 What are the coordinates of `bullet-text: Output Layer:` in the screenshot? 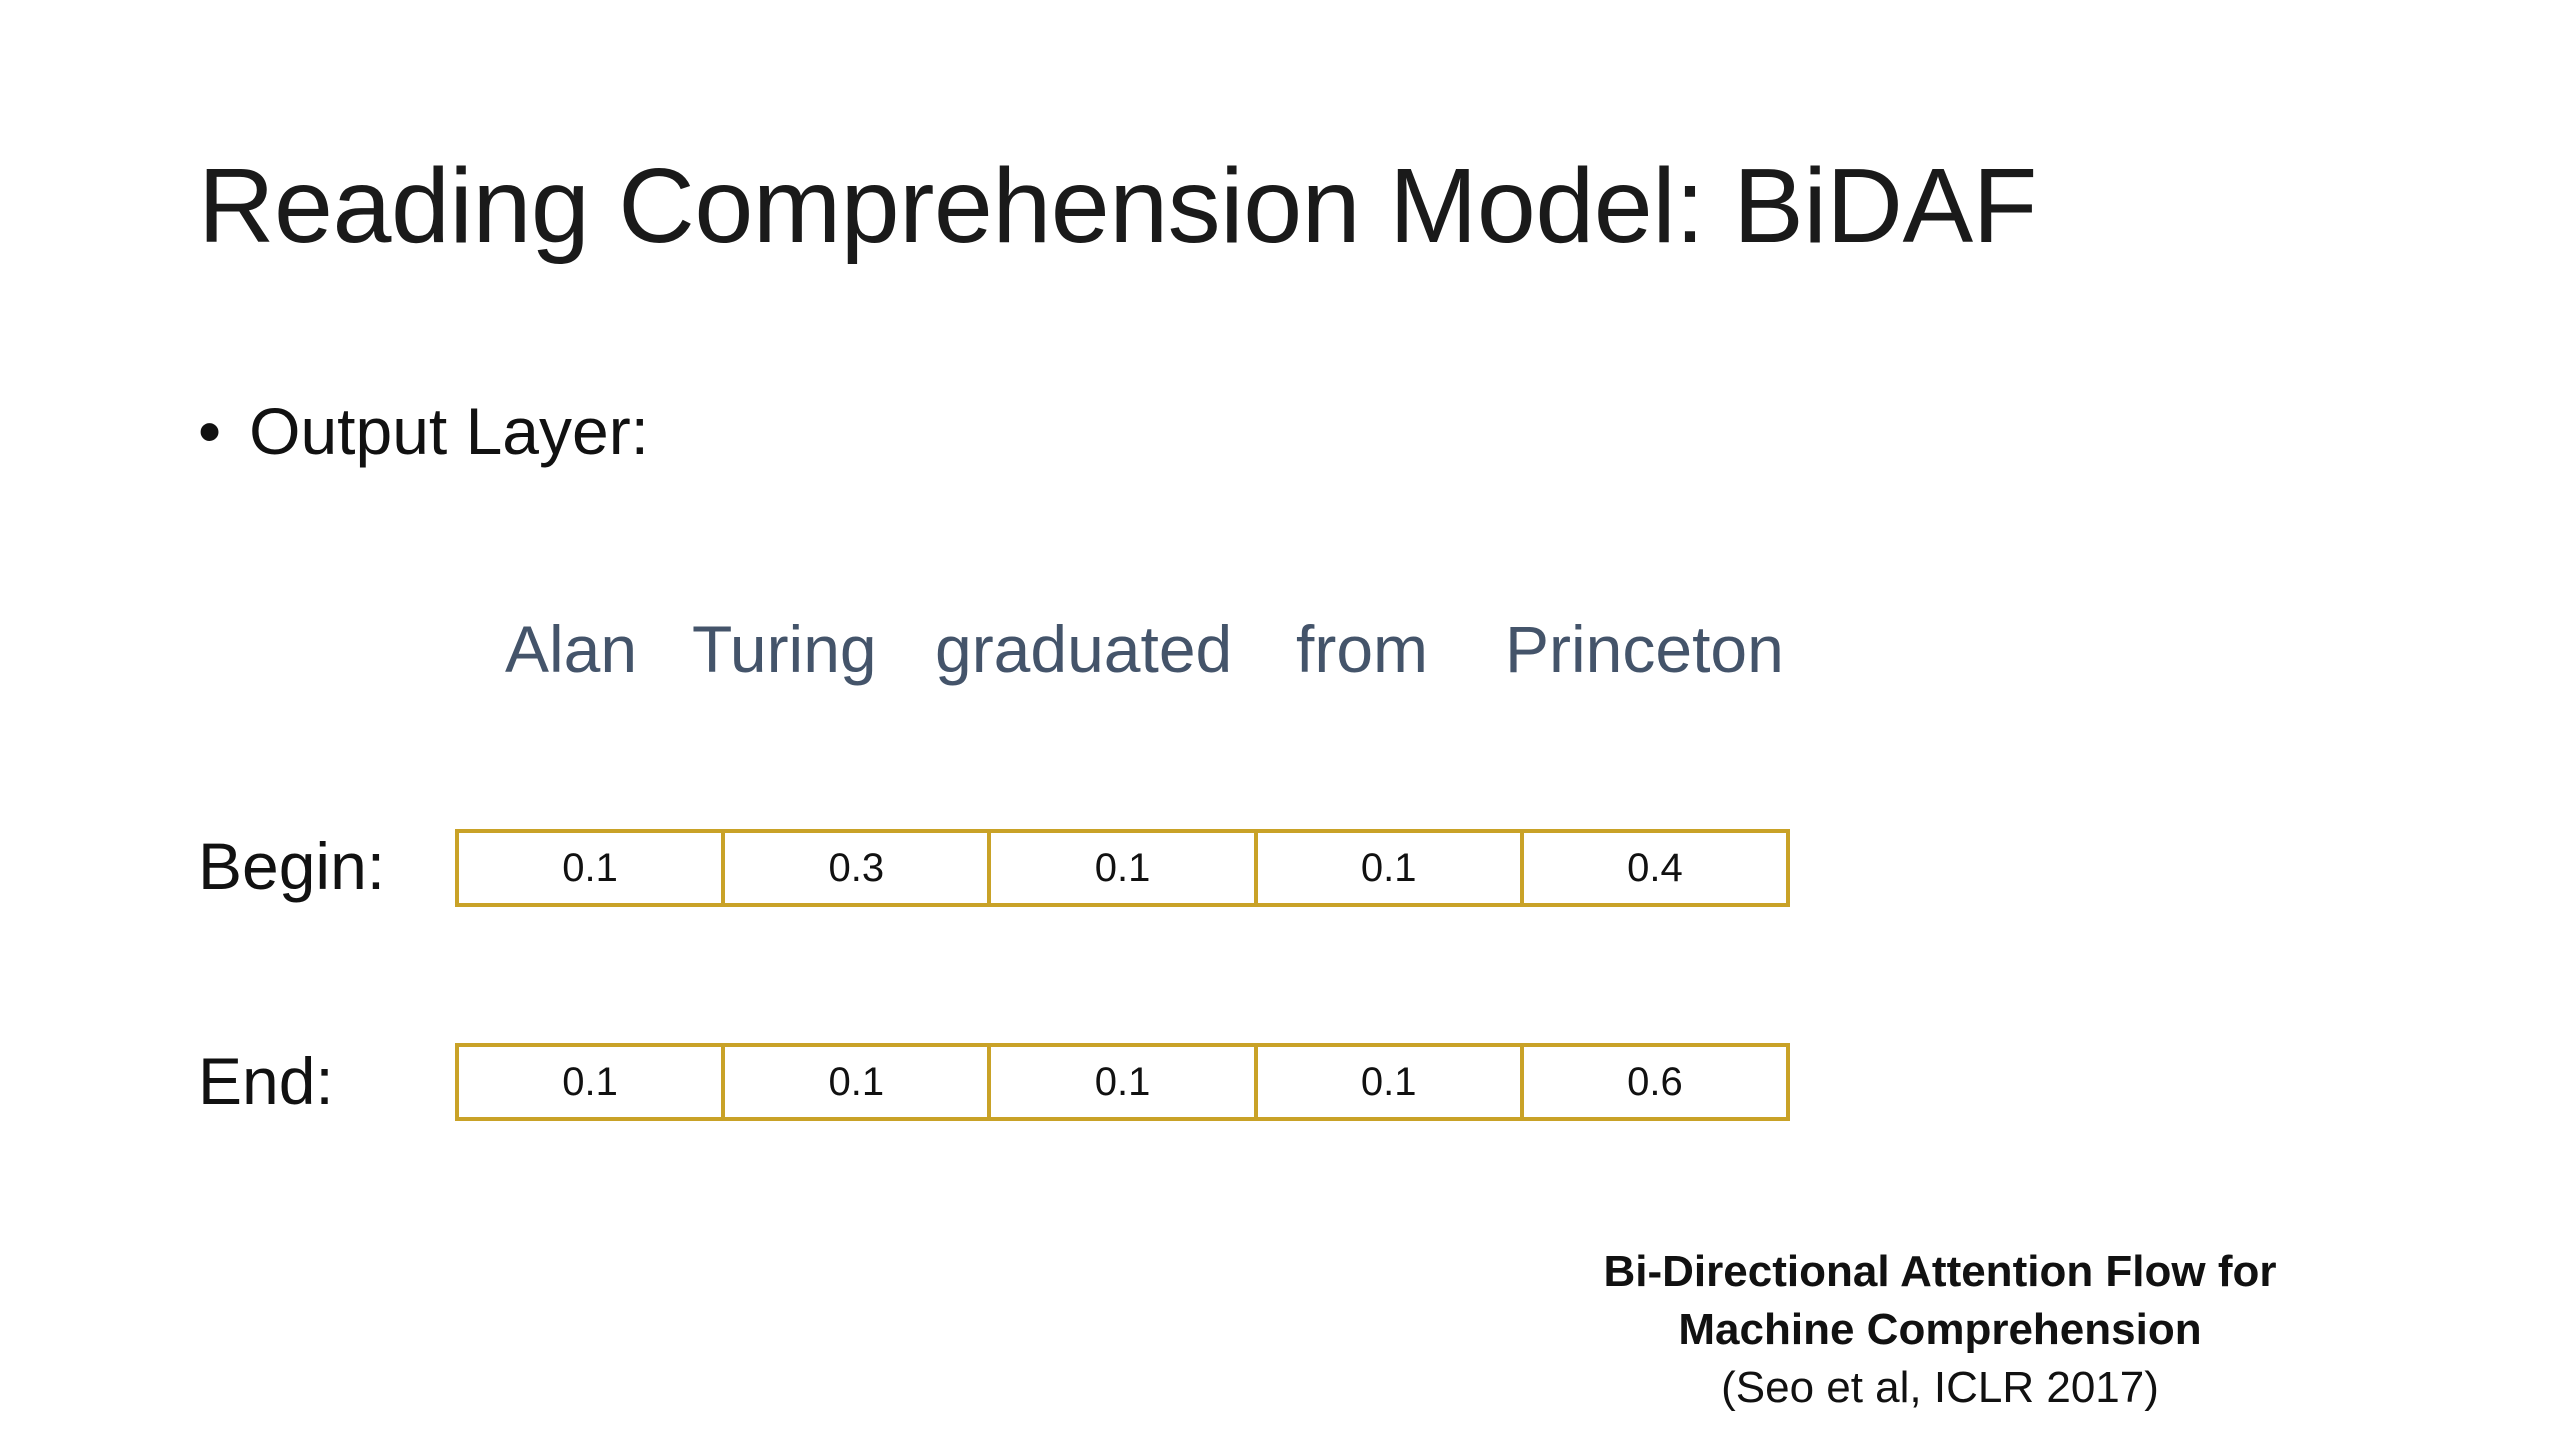 It's located at (449, 431).